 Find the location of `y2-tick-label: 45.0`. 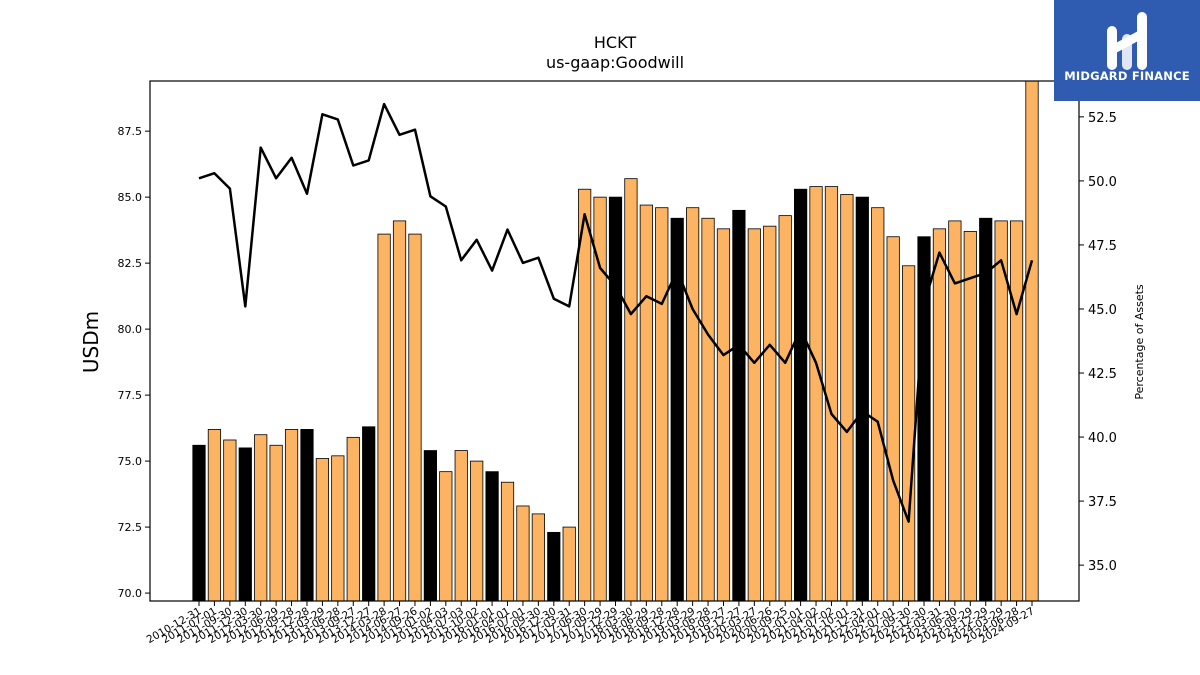

y2-tick-label: 45.0 is located at coordinates (1102, 310).